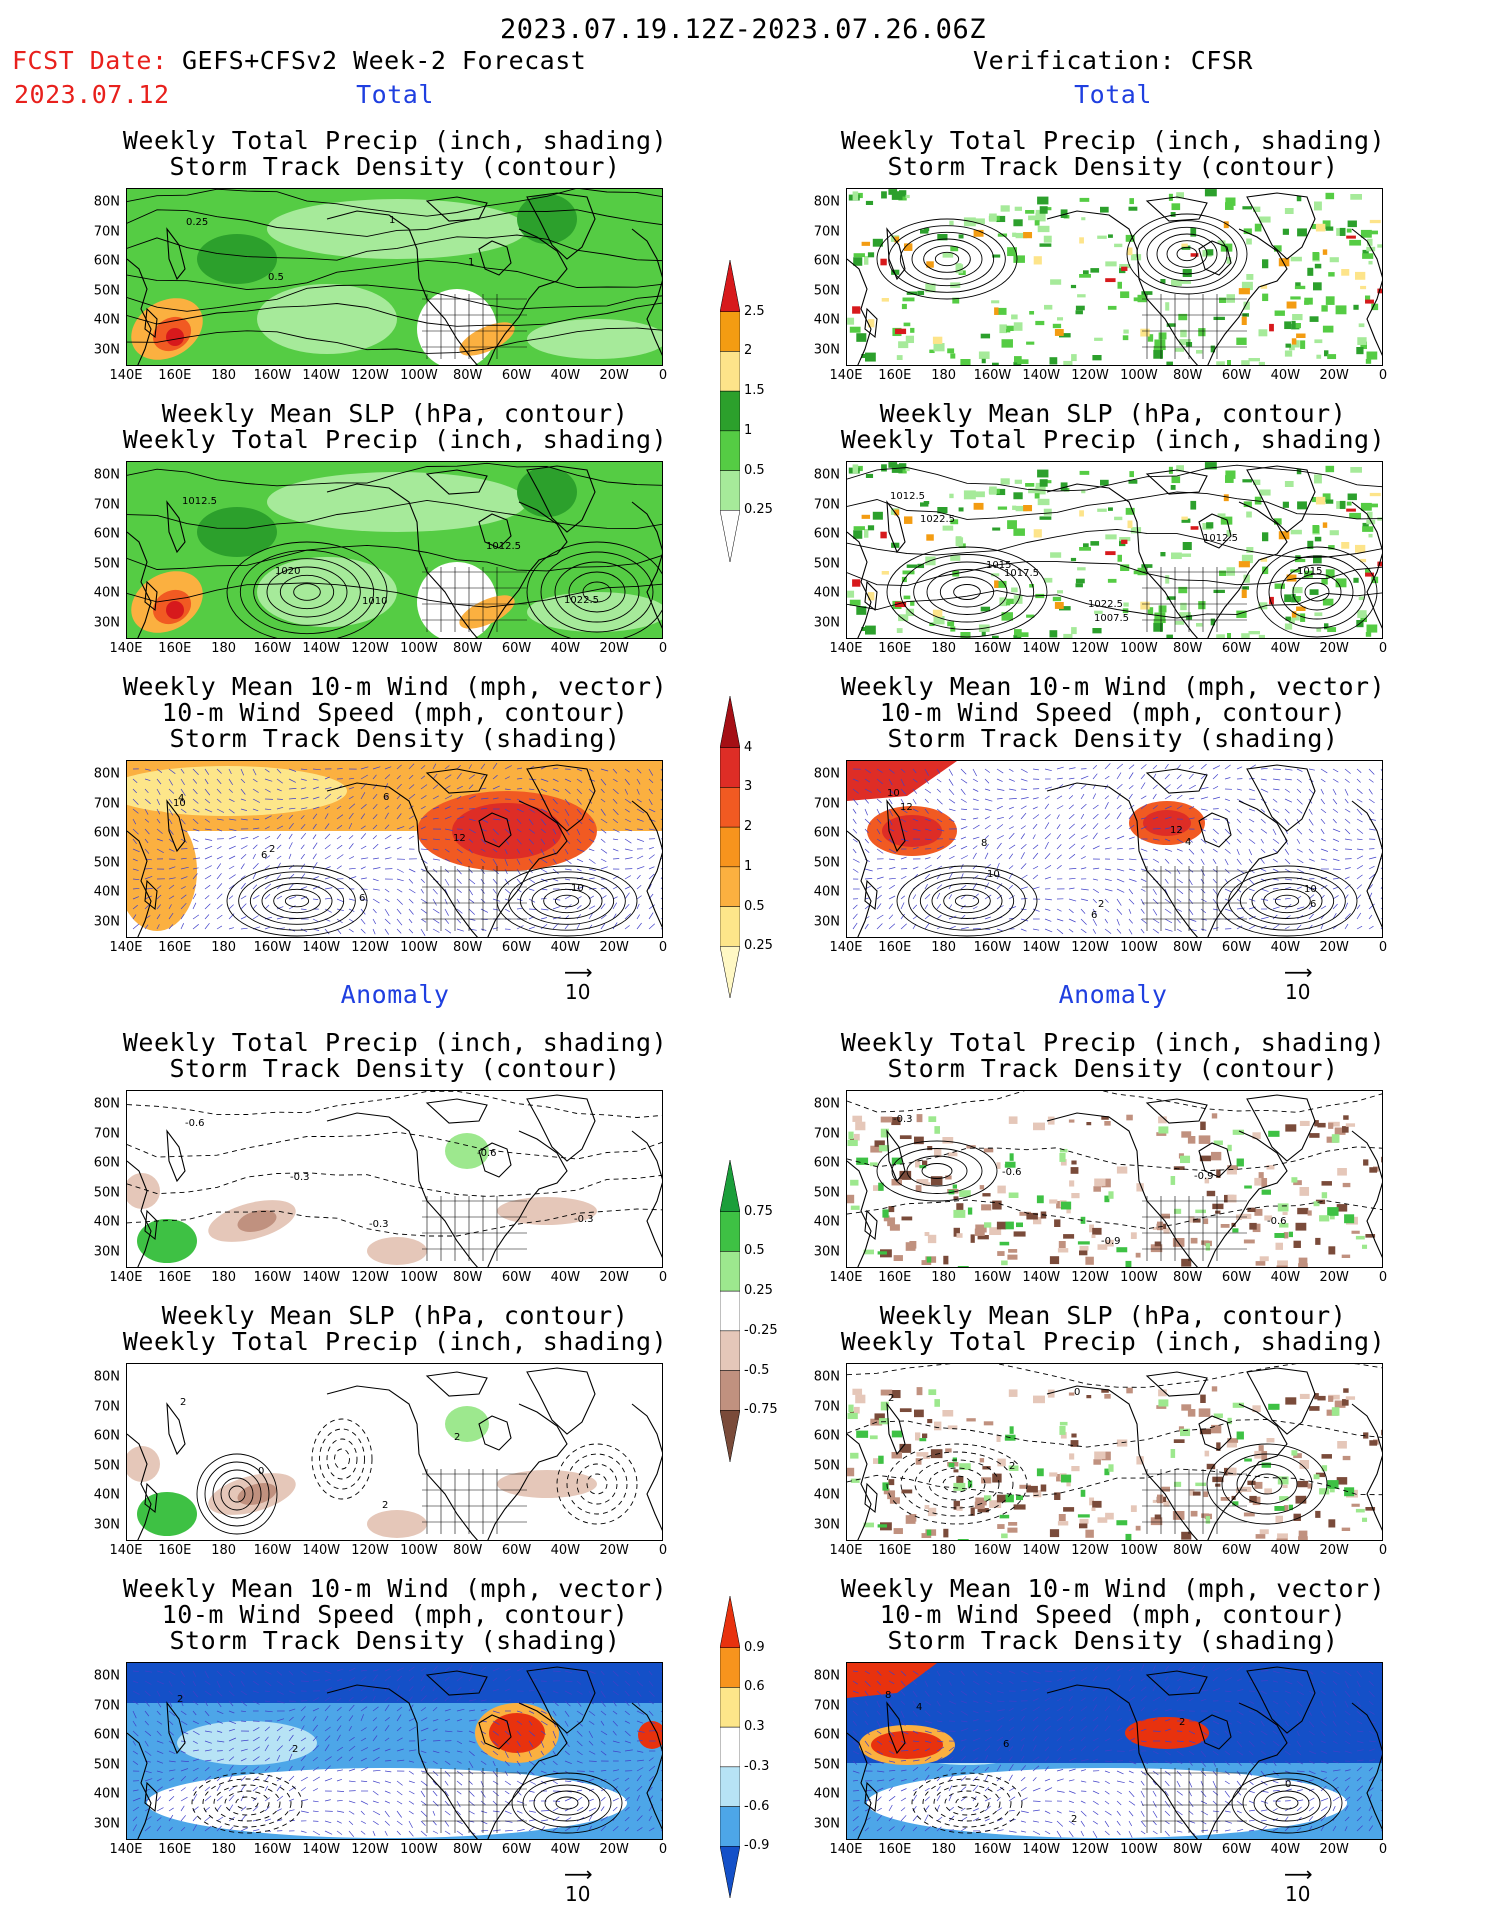  What do you see at coordinates (757, 1766) in the screenshot?
I see `colorbar-tick-label: -0.3` at bounding box center [757, 1766].